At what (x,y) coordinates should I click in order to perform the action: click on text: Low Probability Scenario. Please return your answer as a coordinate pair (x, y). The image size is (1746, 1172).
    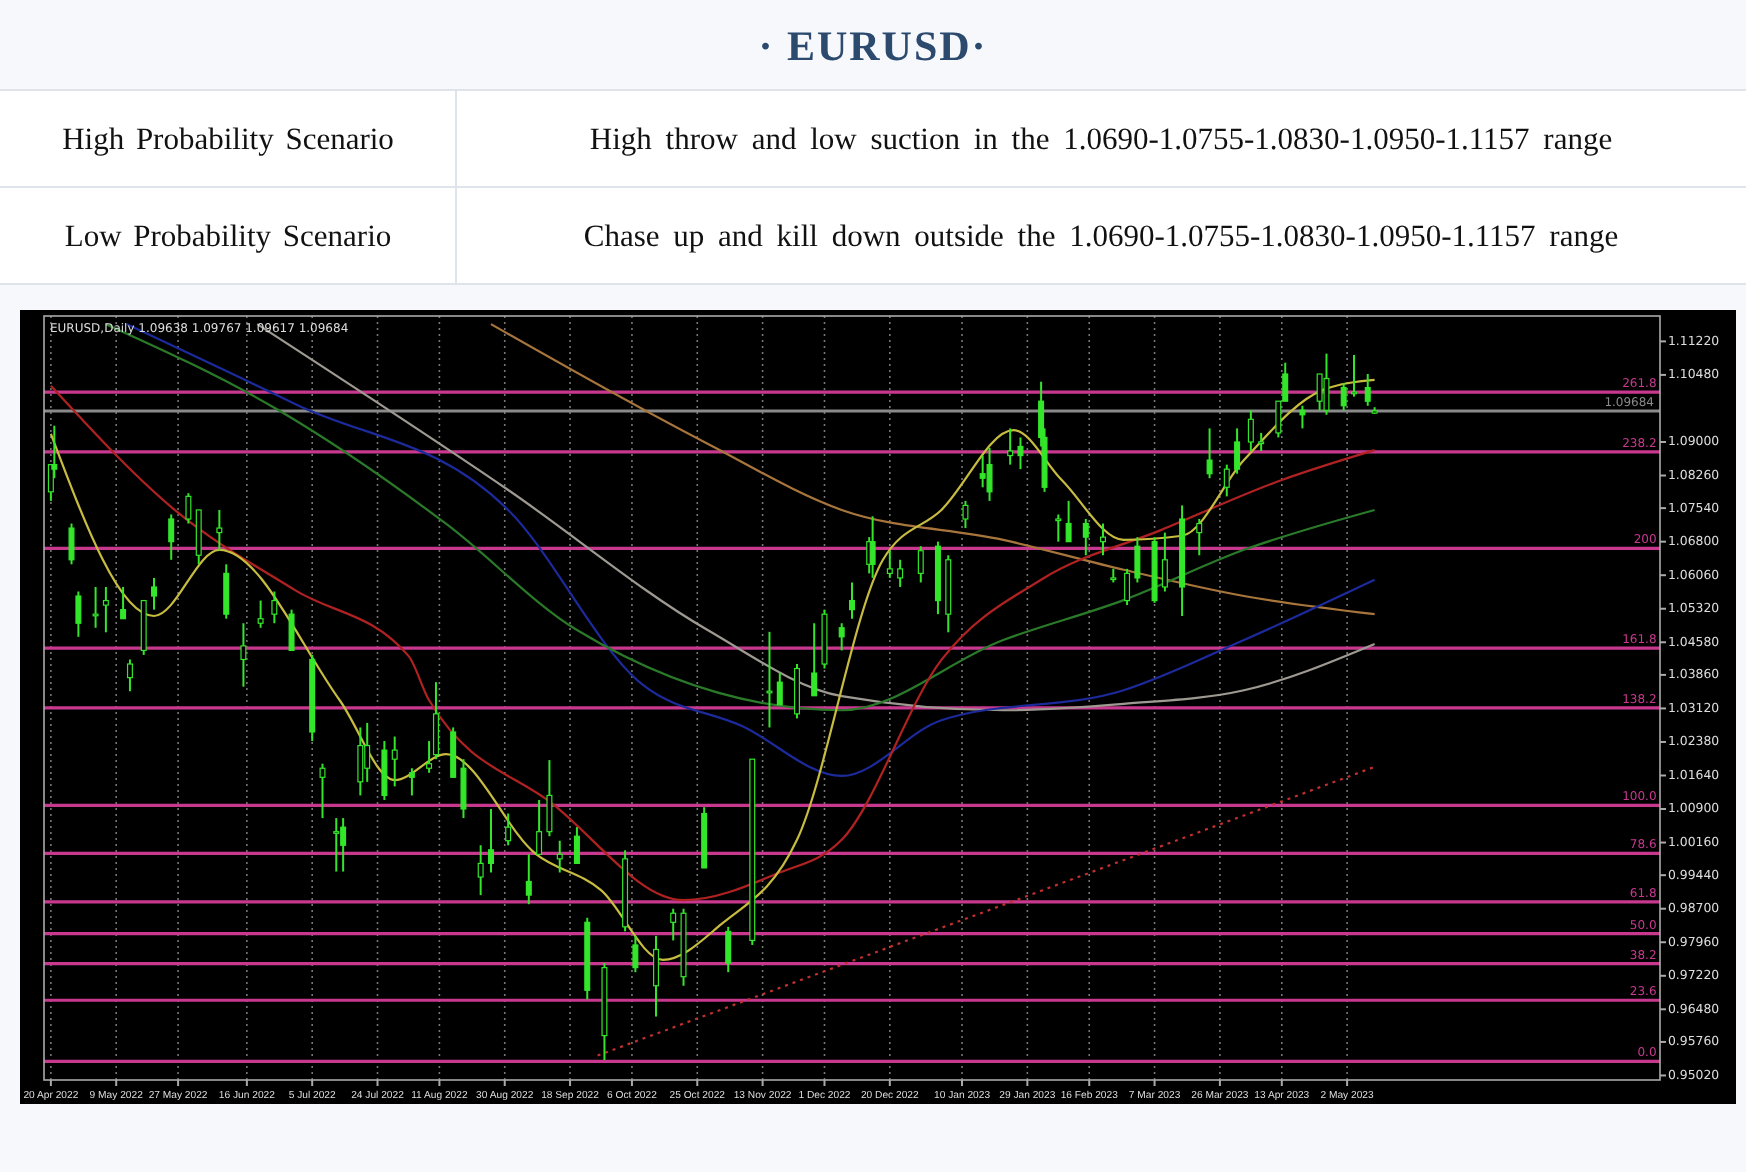
    Looking at the image, I should click on (228, 236).